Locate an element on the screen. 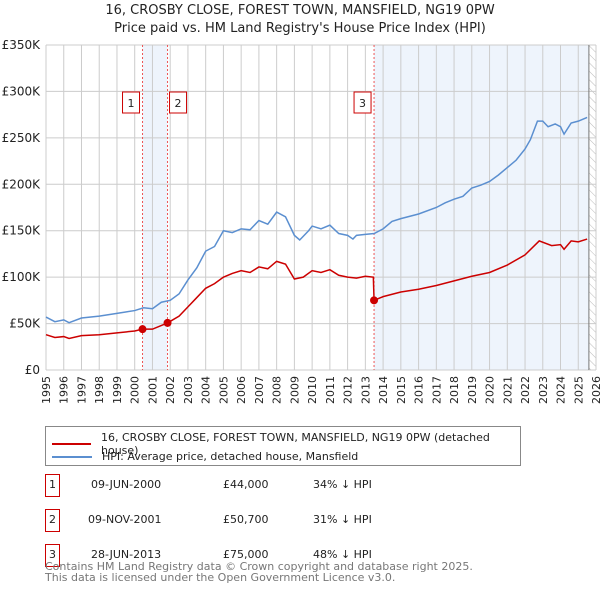  x-tick-label: 2001 is located at coordinates (152, 390).